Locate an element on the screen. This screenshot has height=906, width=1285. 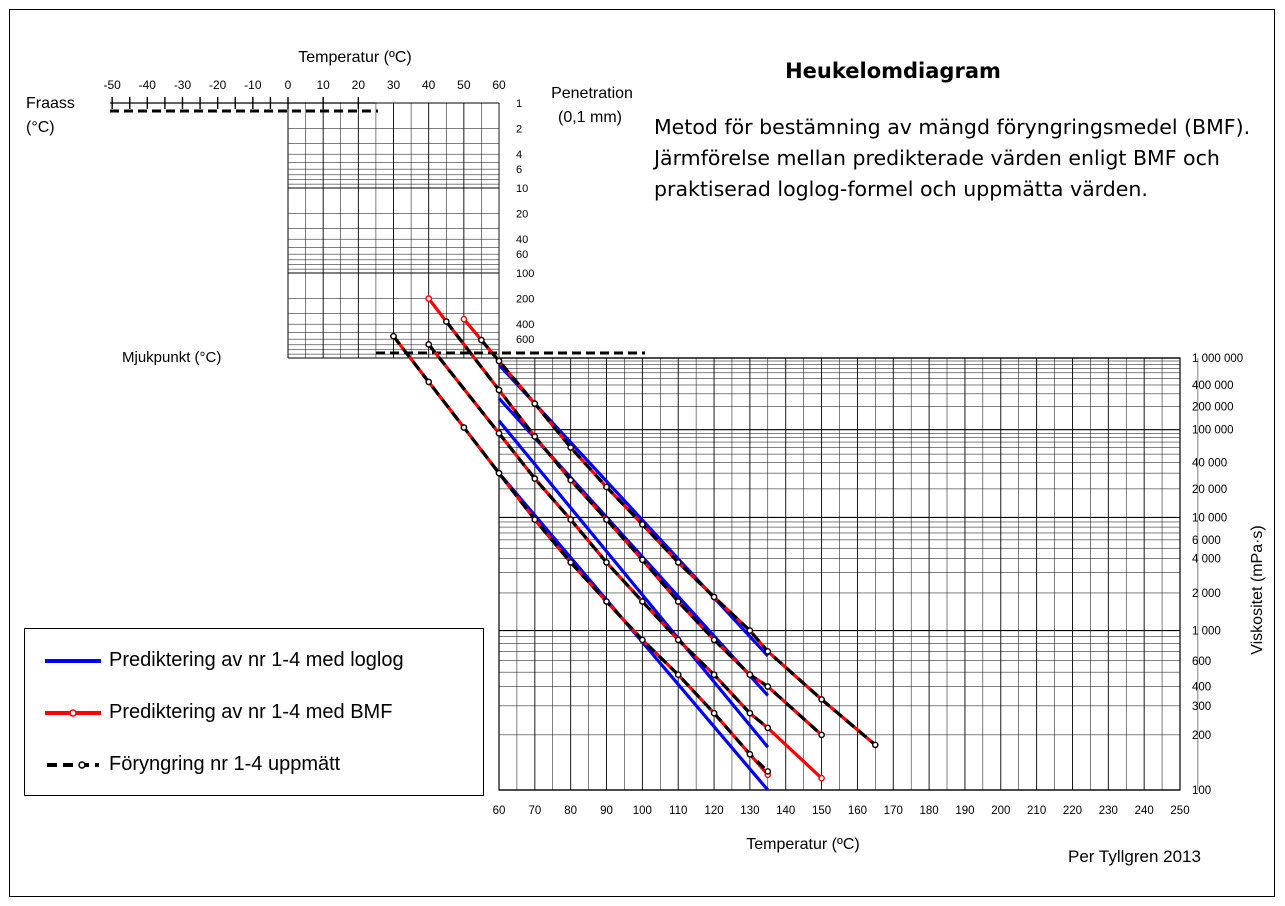
author-credit: Per Tyllgren 2013 is located at coordinates (1134, 856).